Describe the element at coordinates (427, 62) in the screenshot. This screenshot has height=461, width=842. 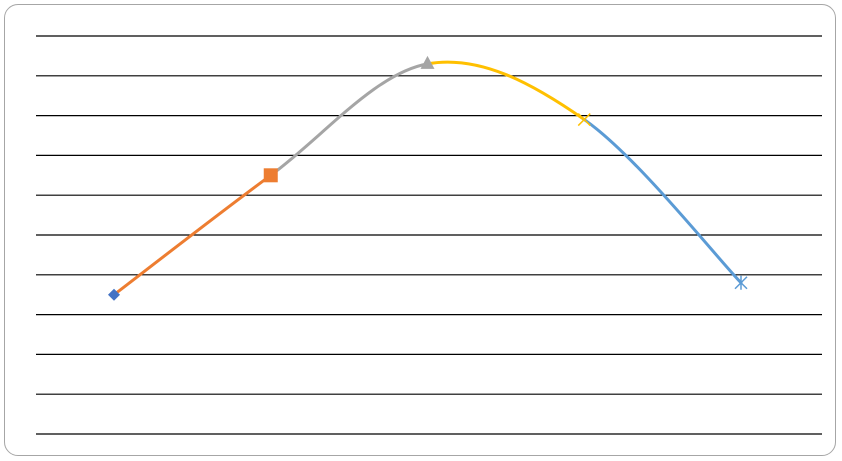
I see `data-point-triangle` at that location.